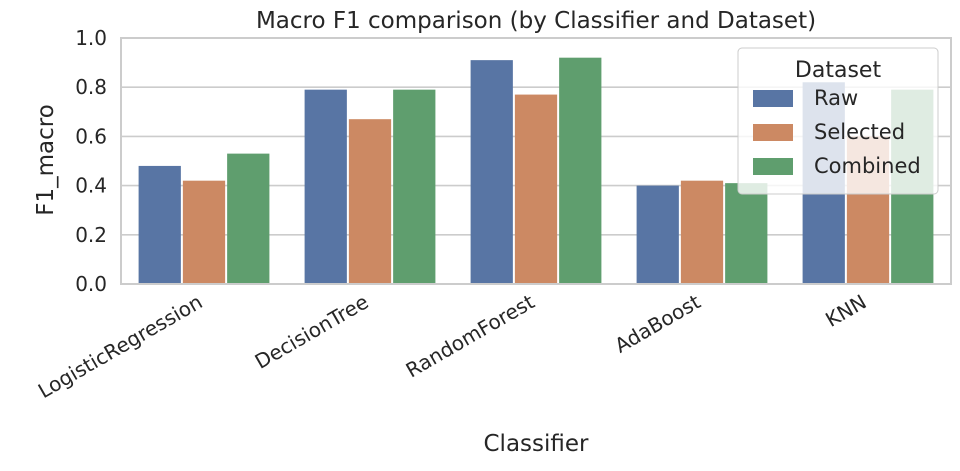 This screenshot has height=471, width=960. Describe the element at coordinates (91, 235) in the screenshot. I see `y-tick-label: 0.2` at that location.